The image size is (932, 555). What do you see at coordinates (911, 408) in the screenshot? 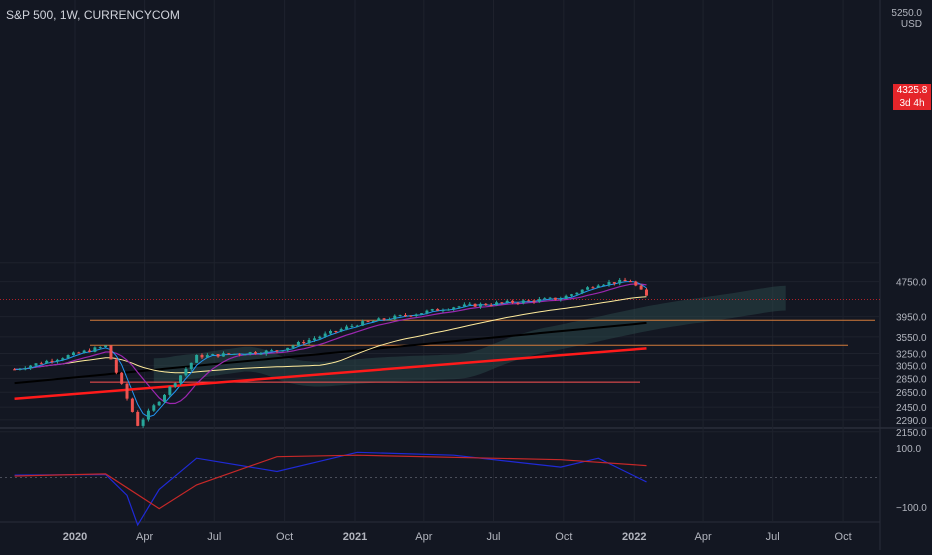
I see `y-tick-label: 2450.0` at bounding box center [911, 408].